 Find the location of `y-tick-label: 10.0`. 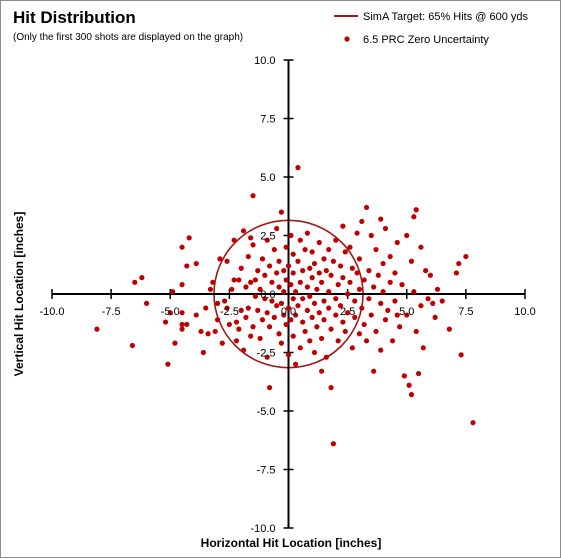

y-tick-label: 10.0 is located at coordinates (264, 61).